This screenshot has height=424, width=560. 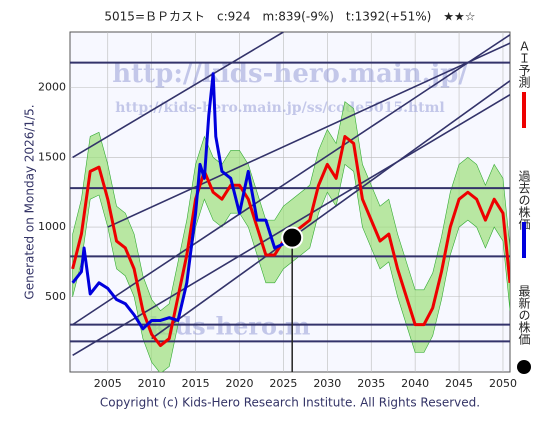 I want to click on y-tick-label: 1000, so click(x=52, y=226).